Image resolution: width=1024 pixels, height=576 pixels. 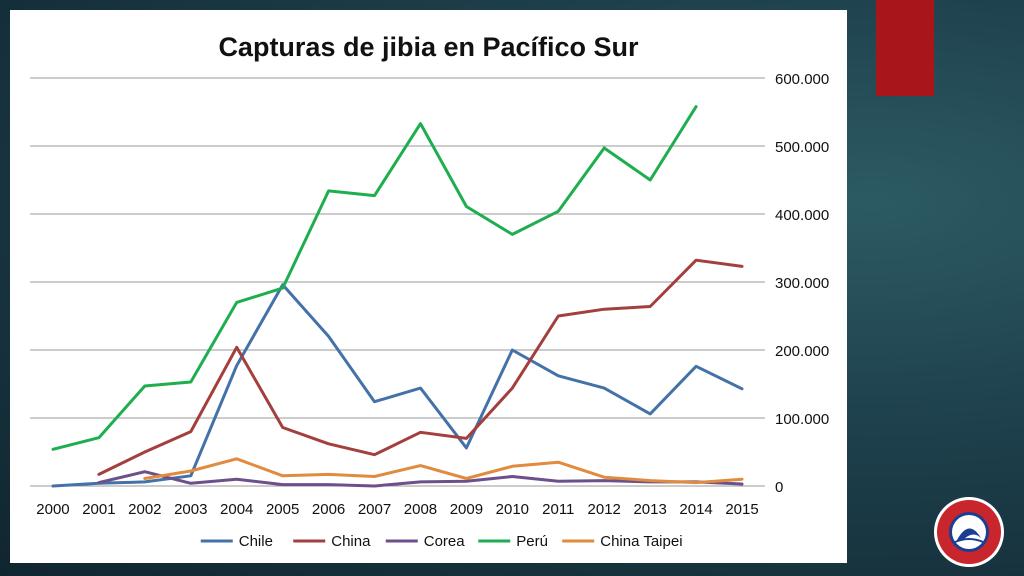 I want to click on legend-label: China Taipei, so click(x=641, y=541).